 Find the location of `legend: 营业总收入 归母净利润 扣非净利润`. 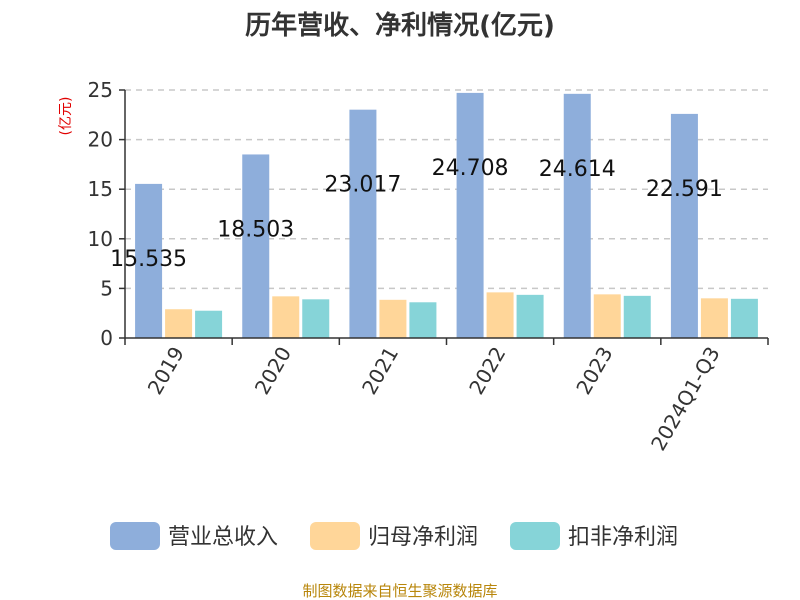

legend: 营业总收入 归母净利润 扣非净利润 is located at coordinates (394, 536).